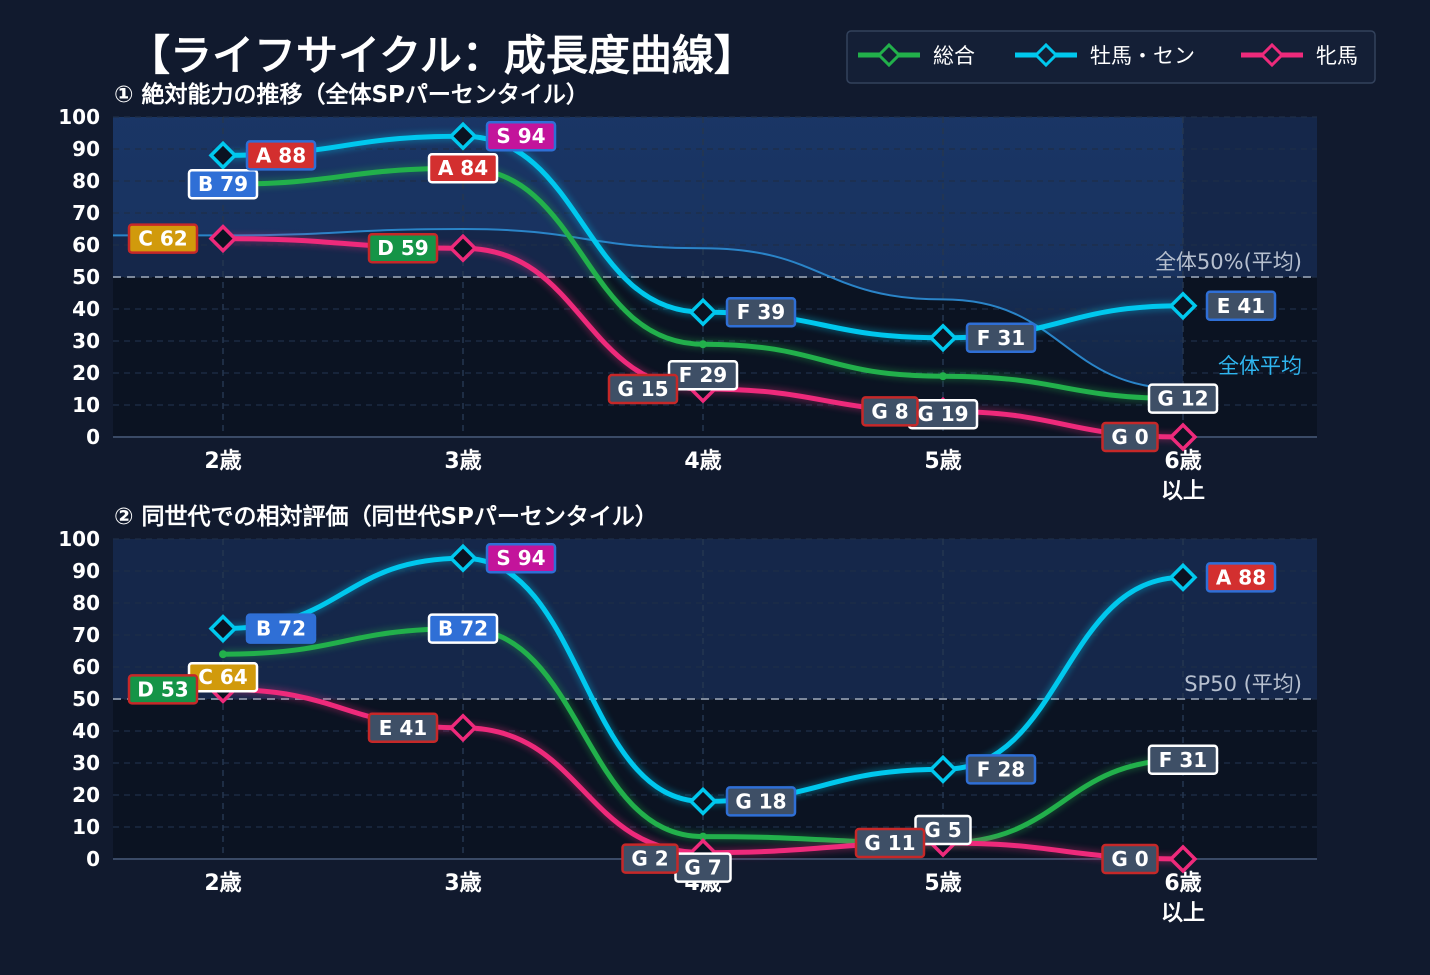 The width and height of the screenshot is (1430, 975). What do you see at coordinates (1183, 898) in the screenshot?
I see `x-tick-label: 6歳以上` at bounding box center [1183, 898].